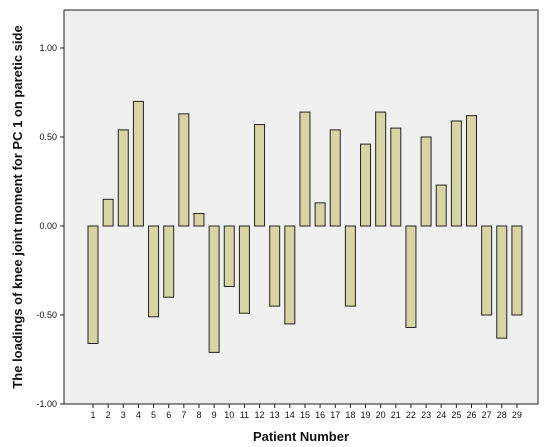  Describe the element at coordinates (301, 436) in the screenshot. I see `x-axis-title: Patient Number` at that location.